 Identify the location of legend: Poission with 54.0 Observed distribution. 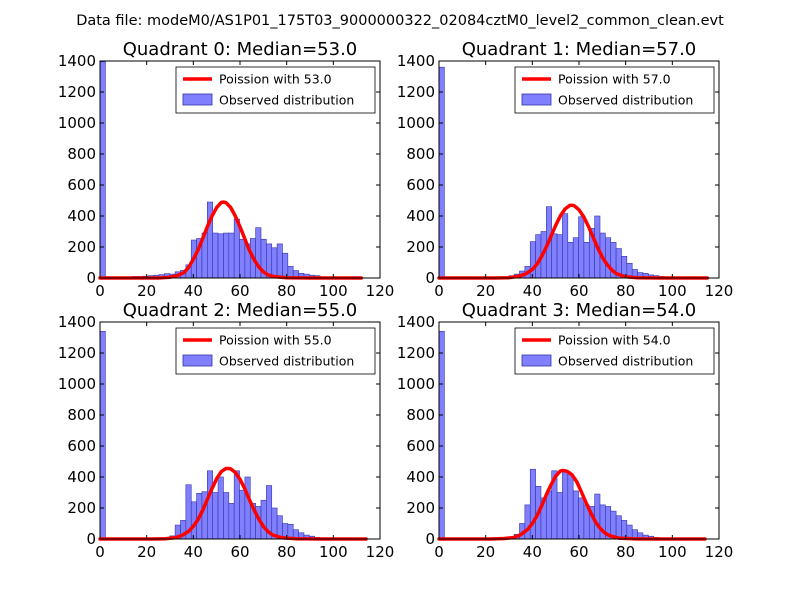
(614, 351).